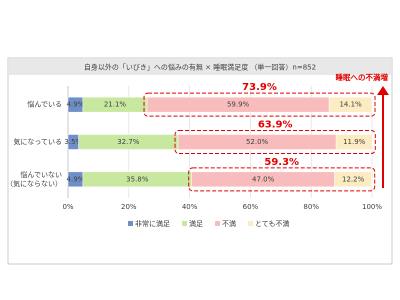 The height and width of the screenshot is (300, 400). What do you see at coordinates (229, 224) in the screenshot?
I see `legend-label: 不満` at bounding box center [229, 224].